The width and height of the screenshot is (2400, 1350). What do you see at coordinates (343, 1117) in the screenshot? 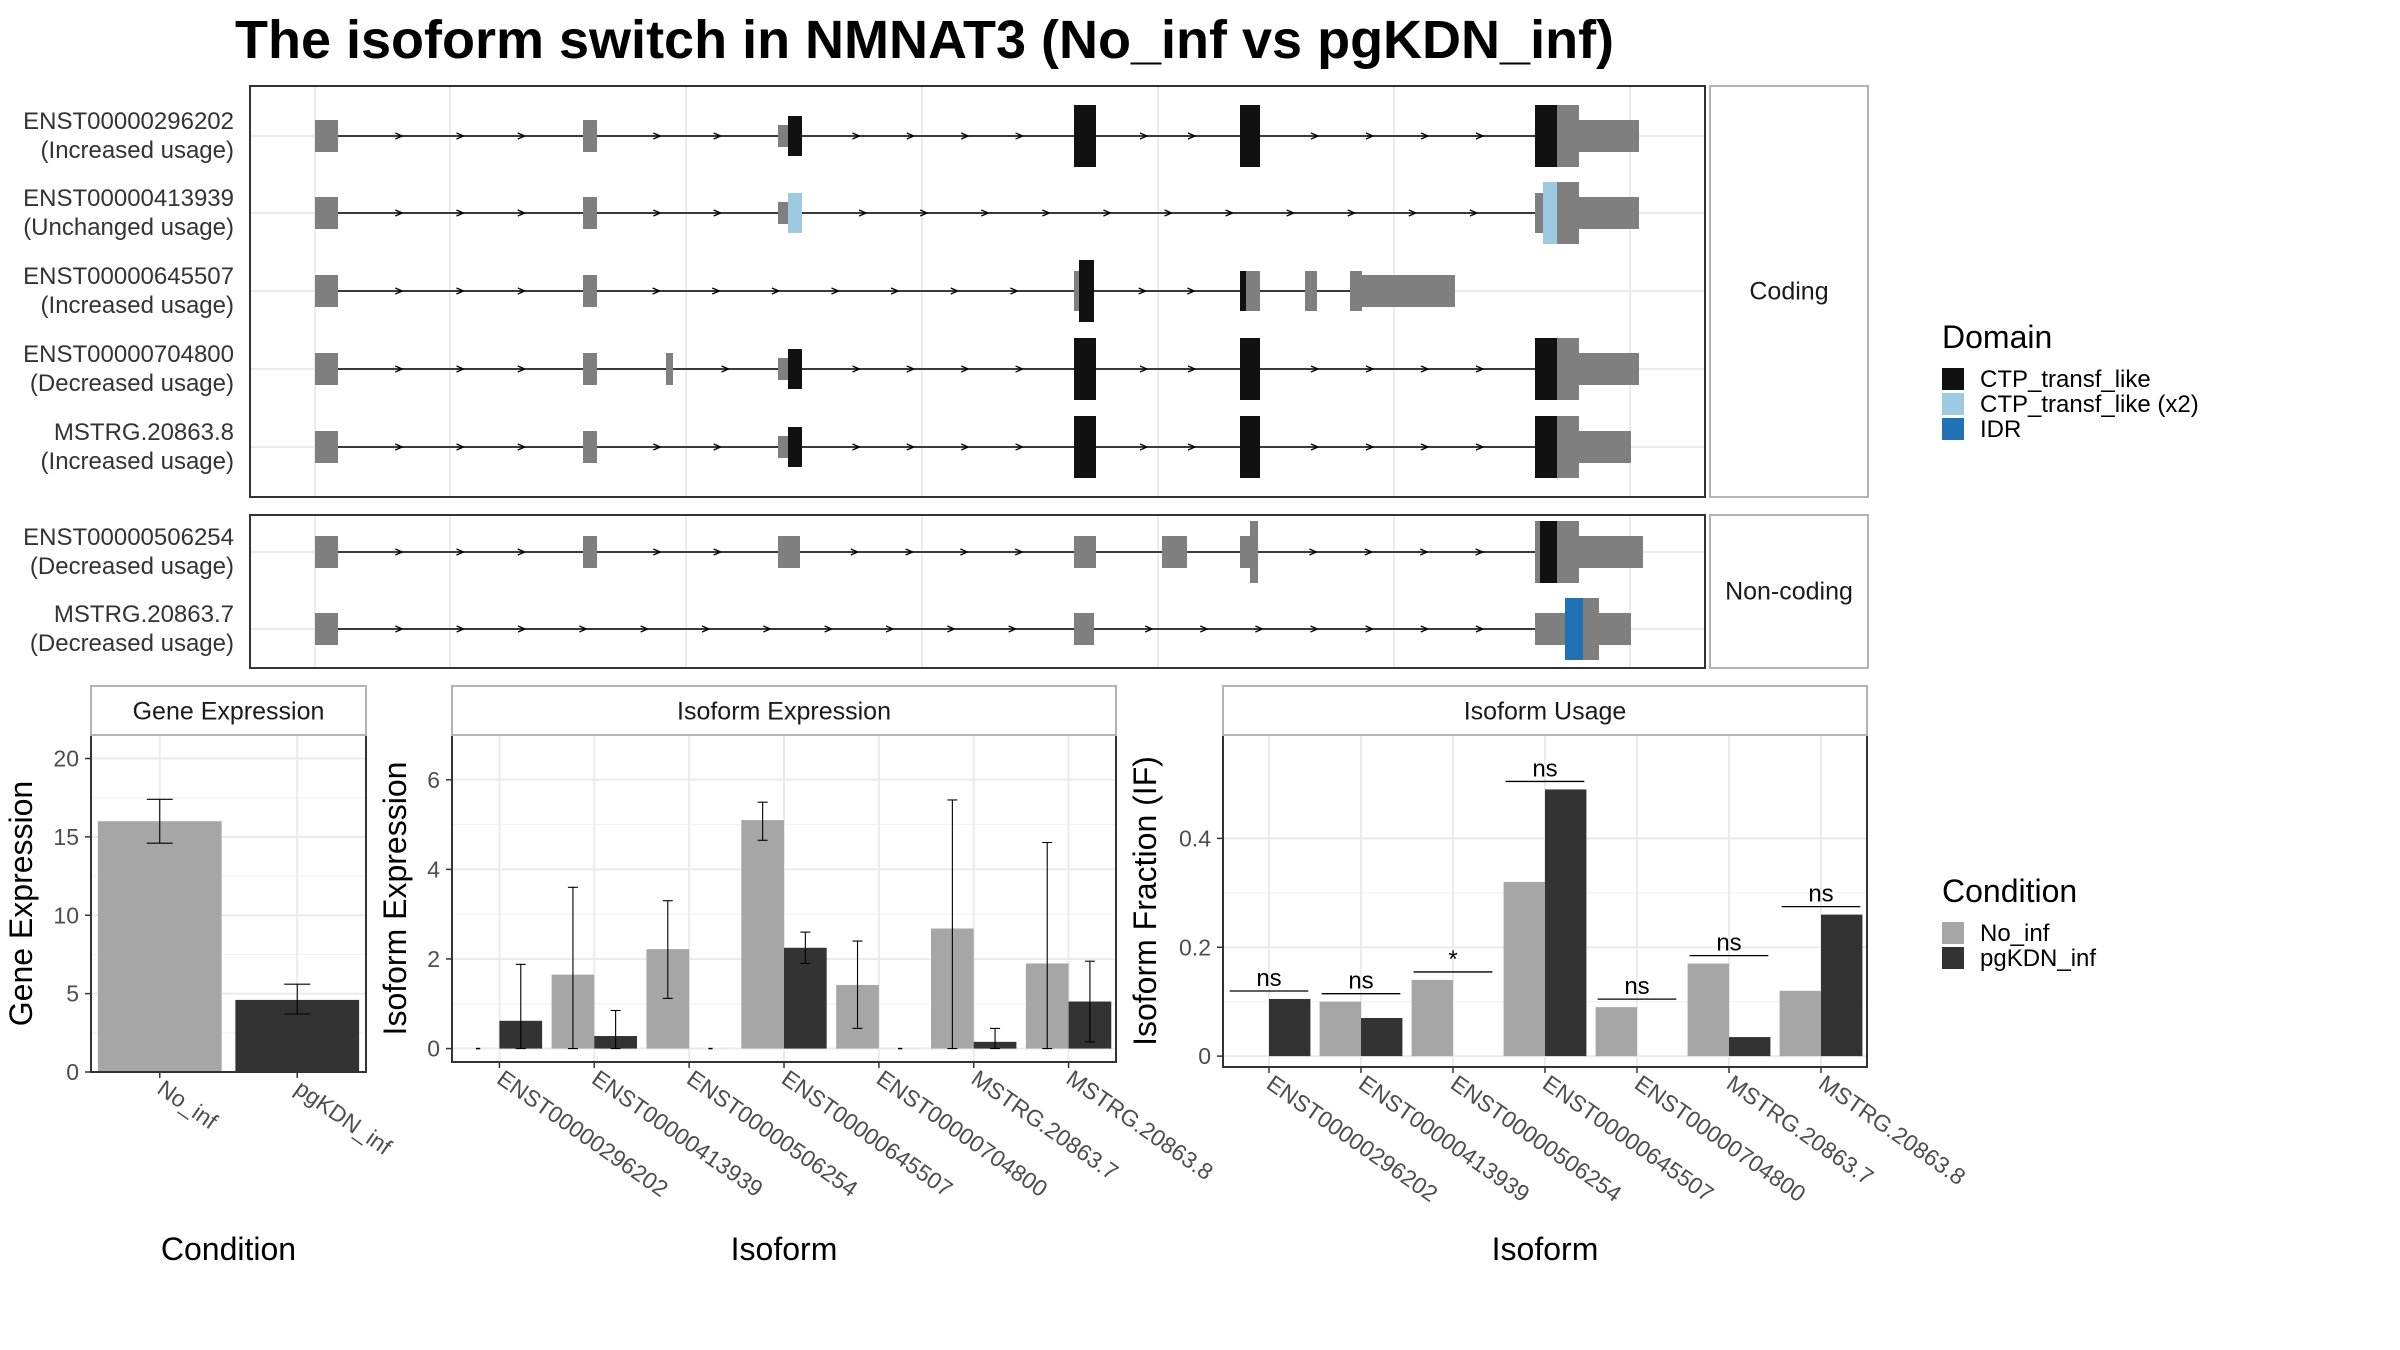
I see `x-tick-label: pgKDN_inf` at bounding box center [343, 1117].